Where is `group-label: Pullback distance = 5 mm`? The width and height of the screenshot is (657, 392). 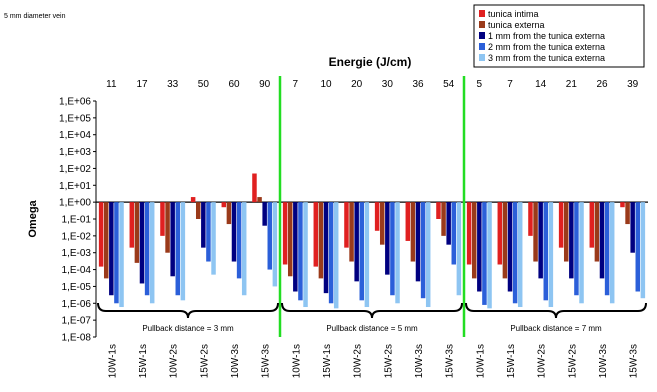
group-label: Pullback distance = 5 mm is located at coordinates (372, 328).